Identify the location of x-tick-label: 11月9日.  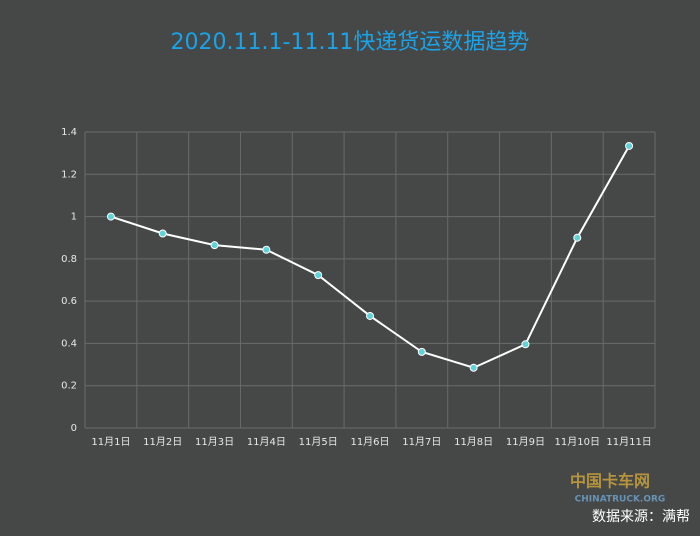
(525, 442).